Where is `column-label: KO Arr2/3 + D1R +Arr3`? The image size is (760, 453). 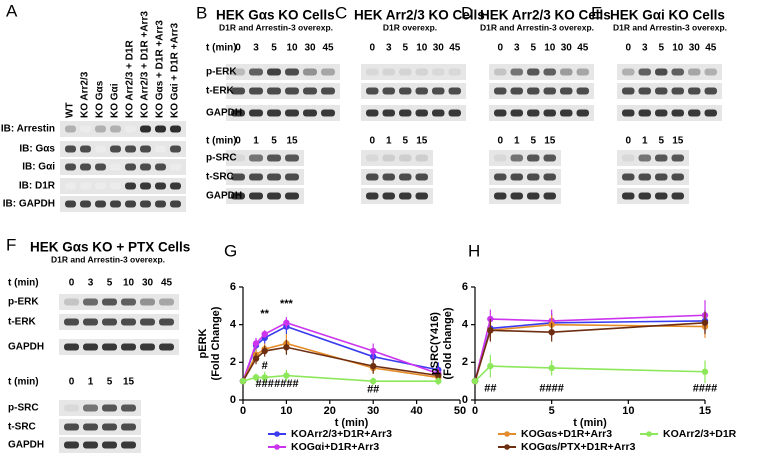 column-label: KO Arr2/3 + D1R +Arr3 is located at coordinates (145, 64).